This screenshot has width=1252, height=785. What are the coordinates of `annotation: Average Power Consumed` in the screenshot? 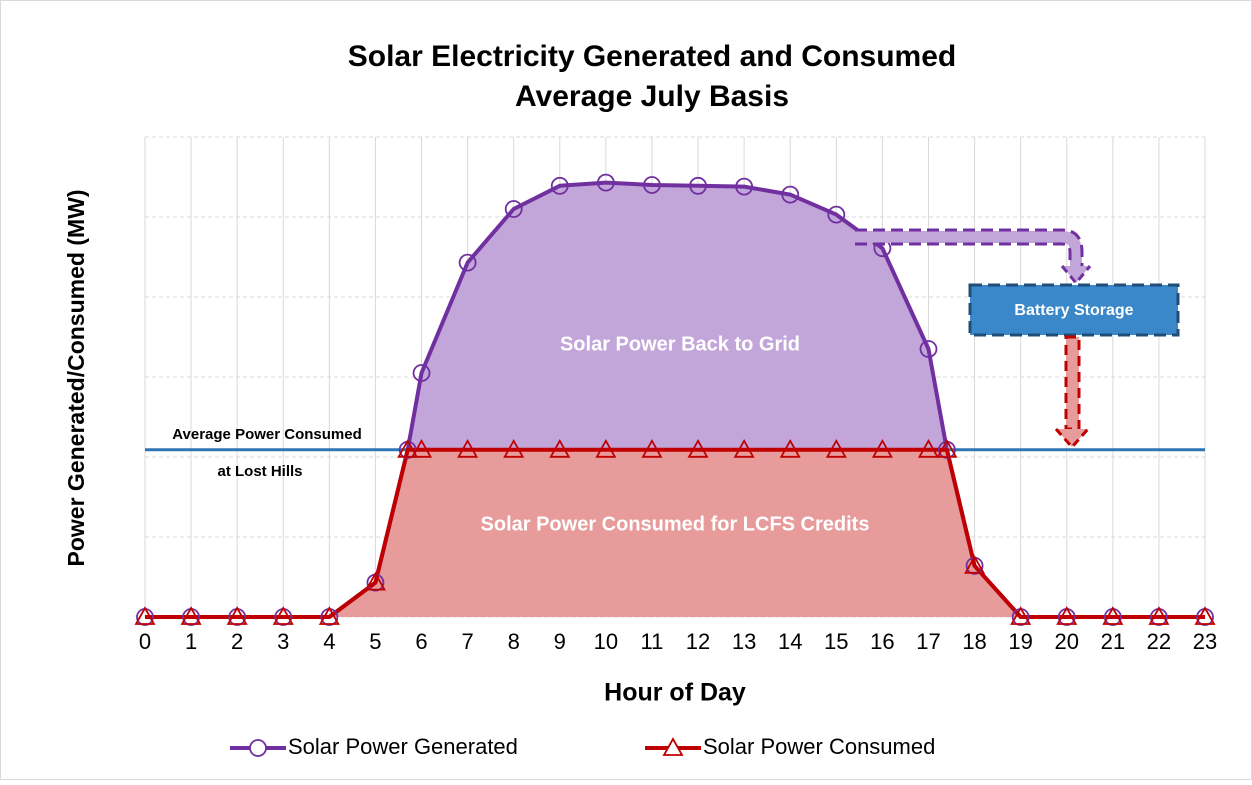 It's located at (267, 434).